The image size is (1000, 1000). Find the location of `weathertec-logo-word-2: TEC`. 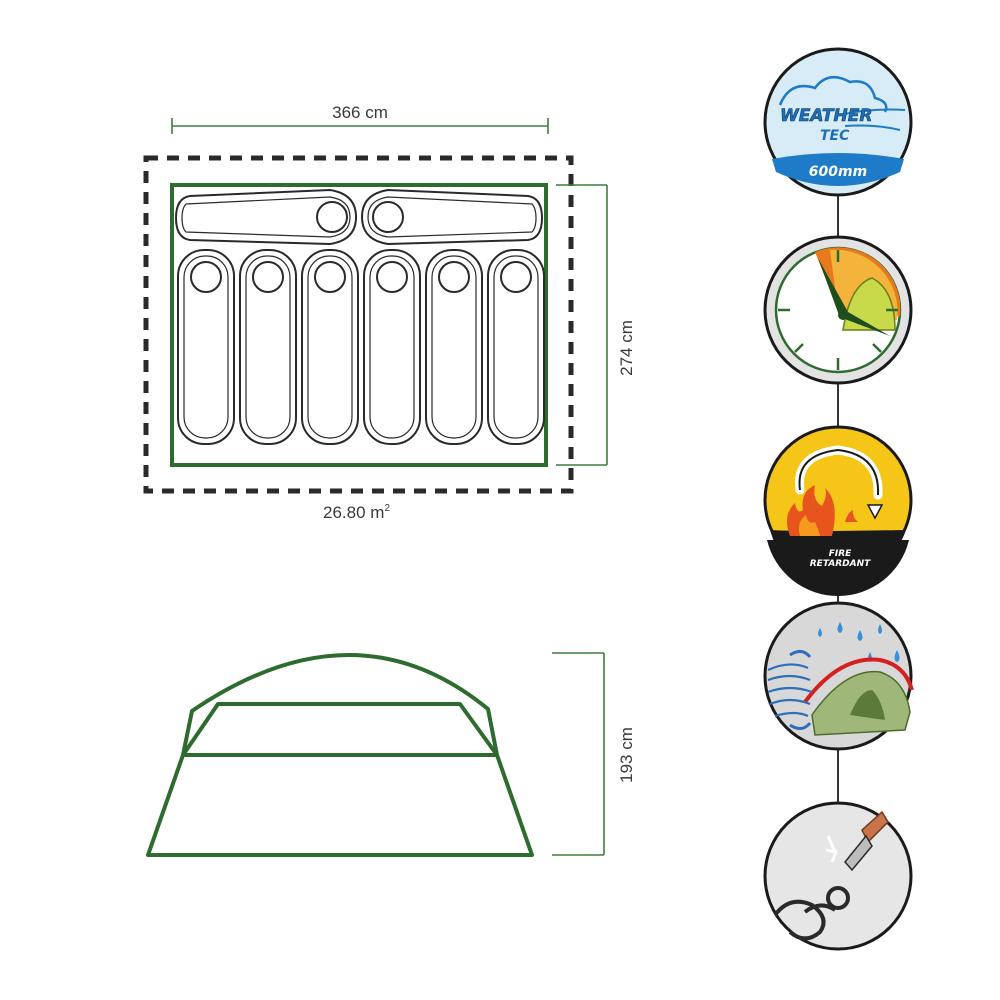

weathertec-logo-word-2: TEC is located at coordinates (835, 136).